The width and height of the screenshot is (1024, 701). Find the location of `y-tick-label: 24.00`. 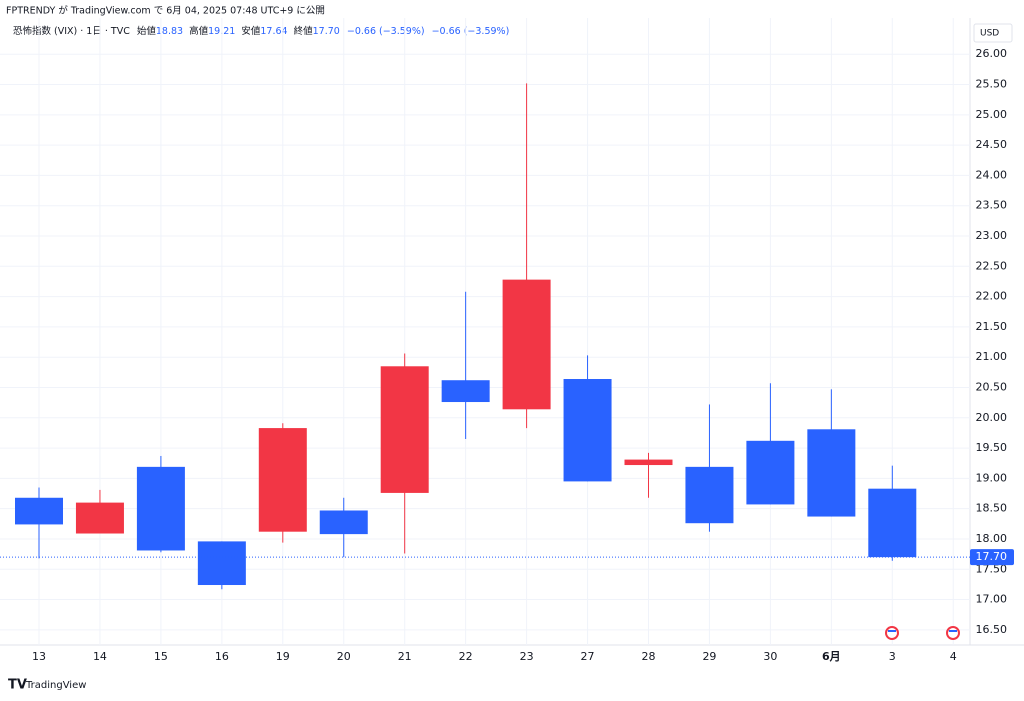

y-tick-label: 24.00 is located at coordinates (992, 174).